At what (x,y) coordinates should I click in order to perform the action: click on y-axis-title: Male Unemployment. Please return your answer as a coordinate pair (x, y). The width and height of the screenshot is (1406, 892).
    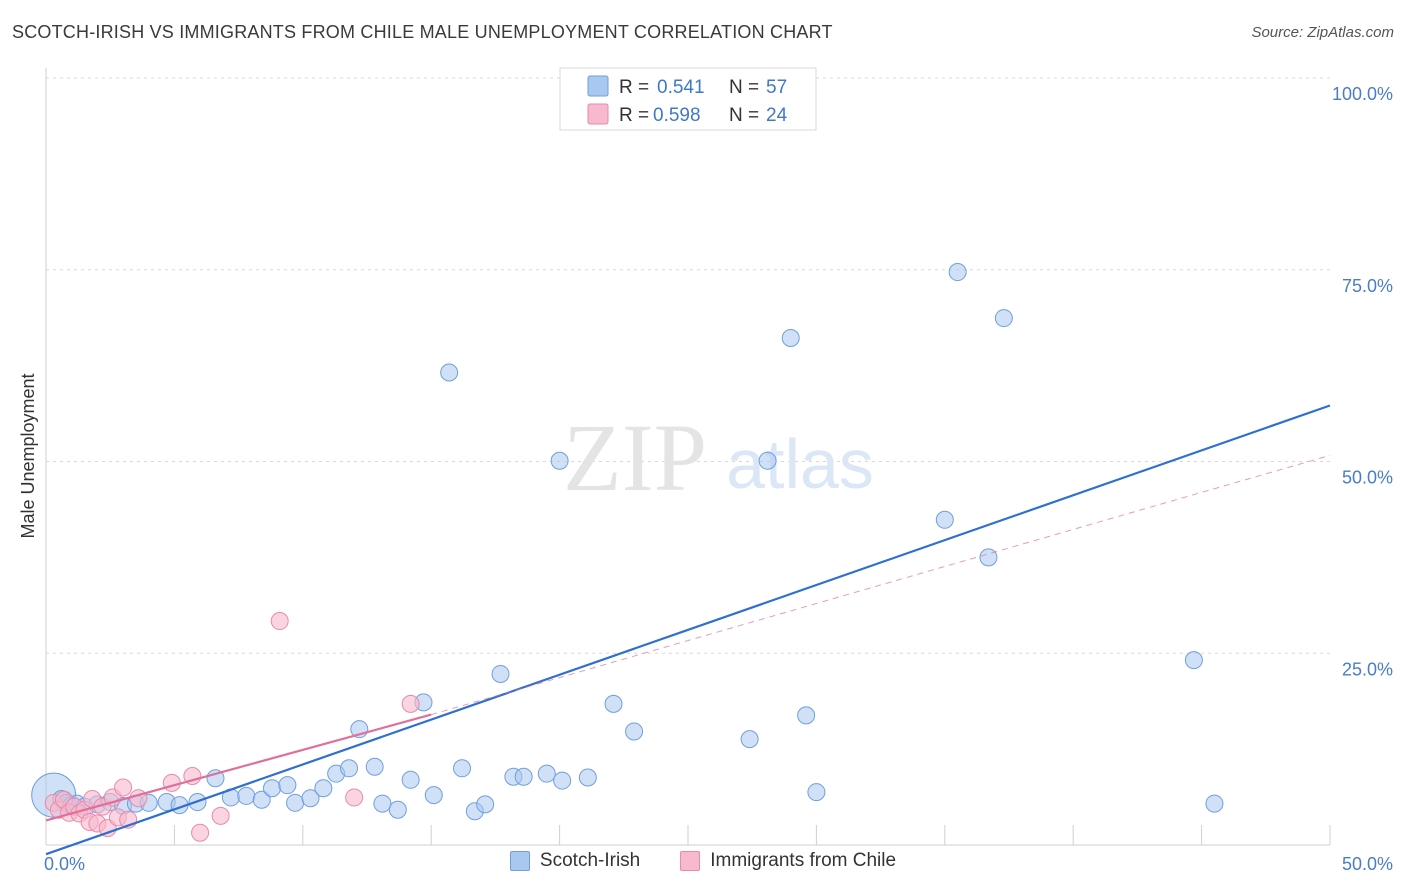
    Looking at the image, I should click on (28, 455).